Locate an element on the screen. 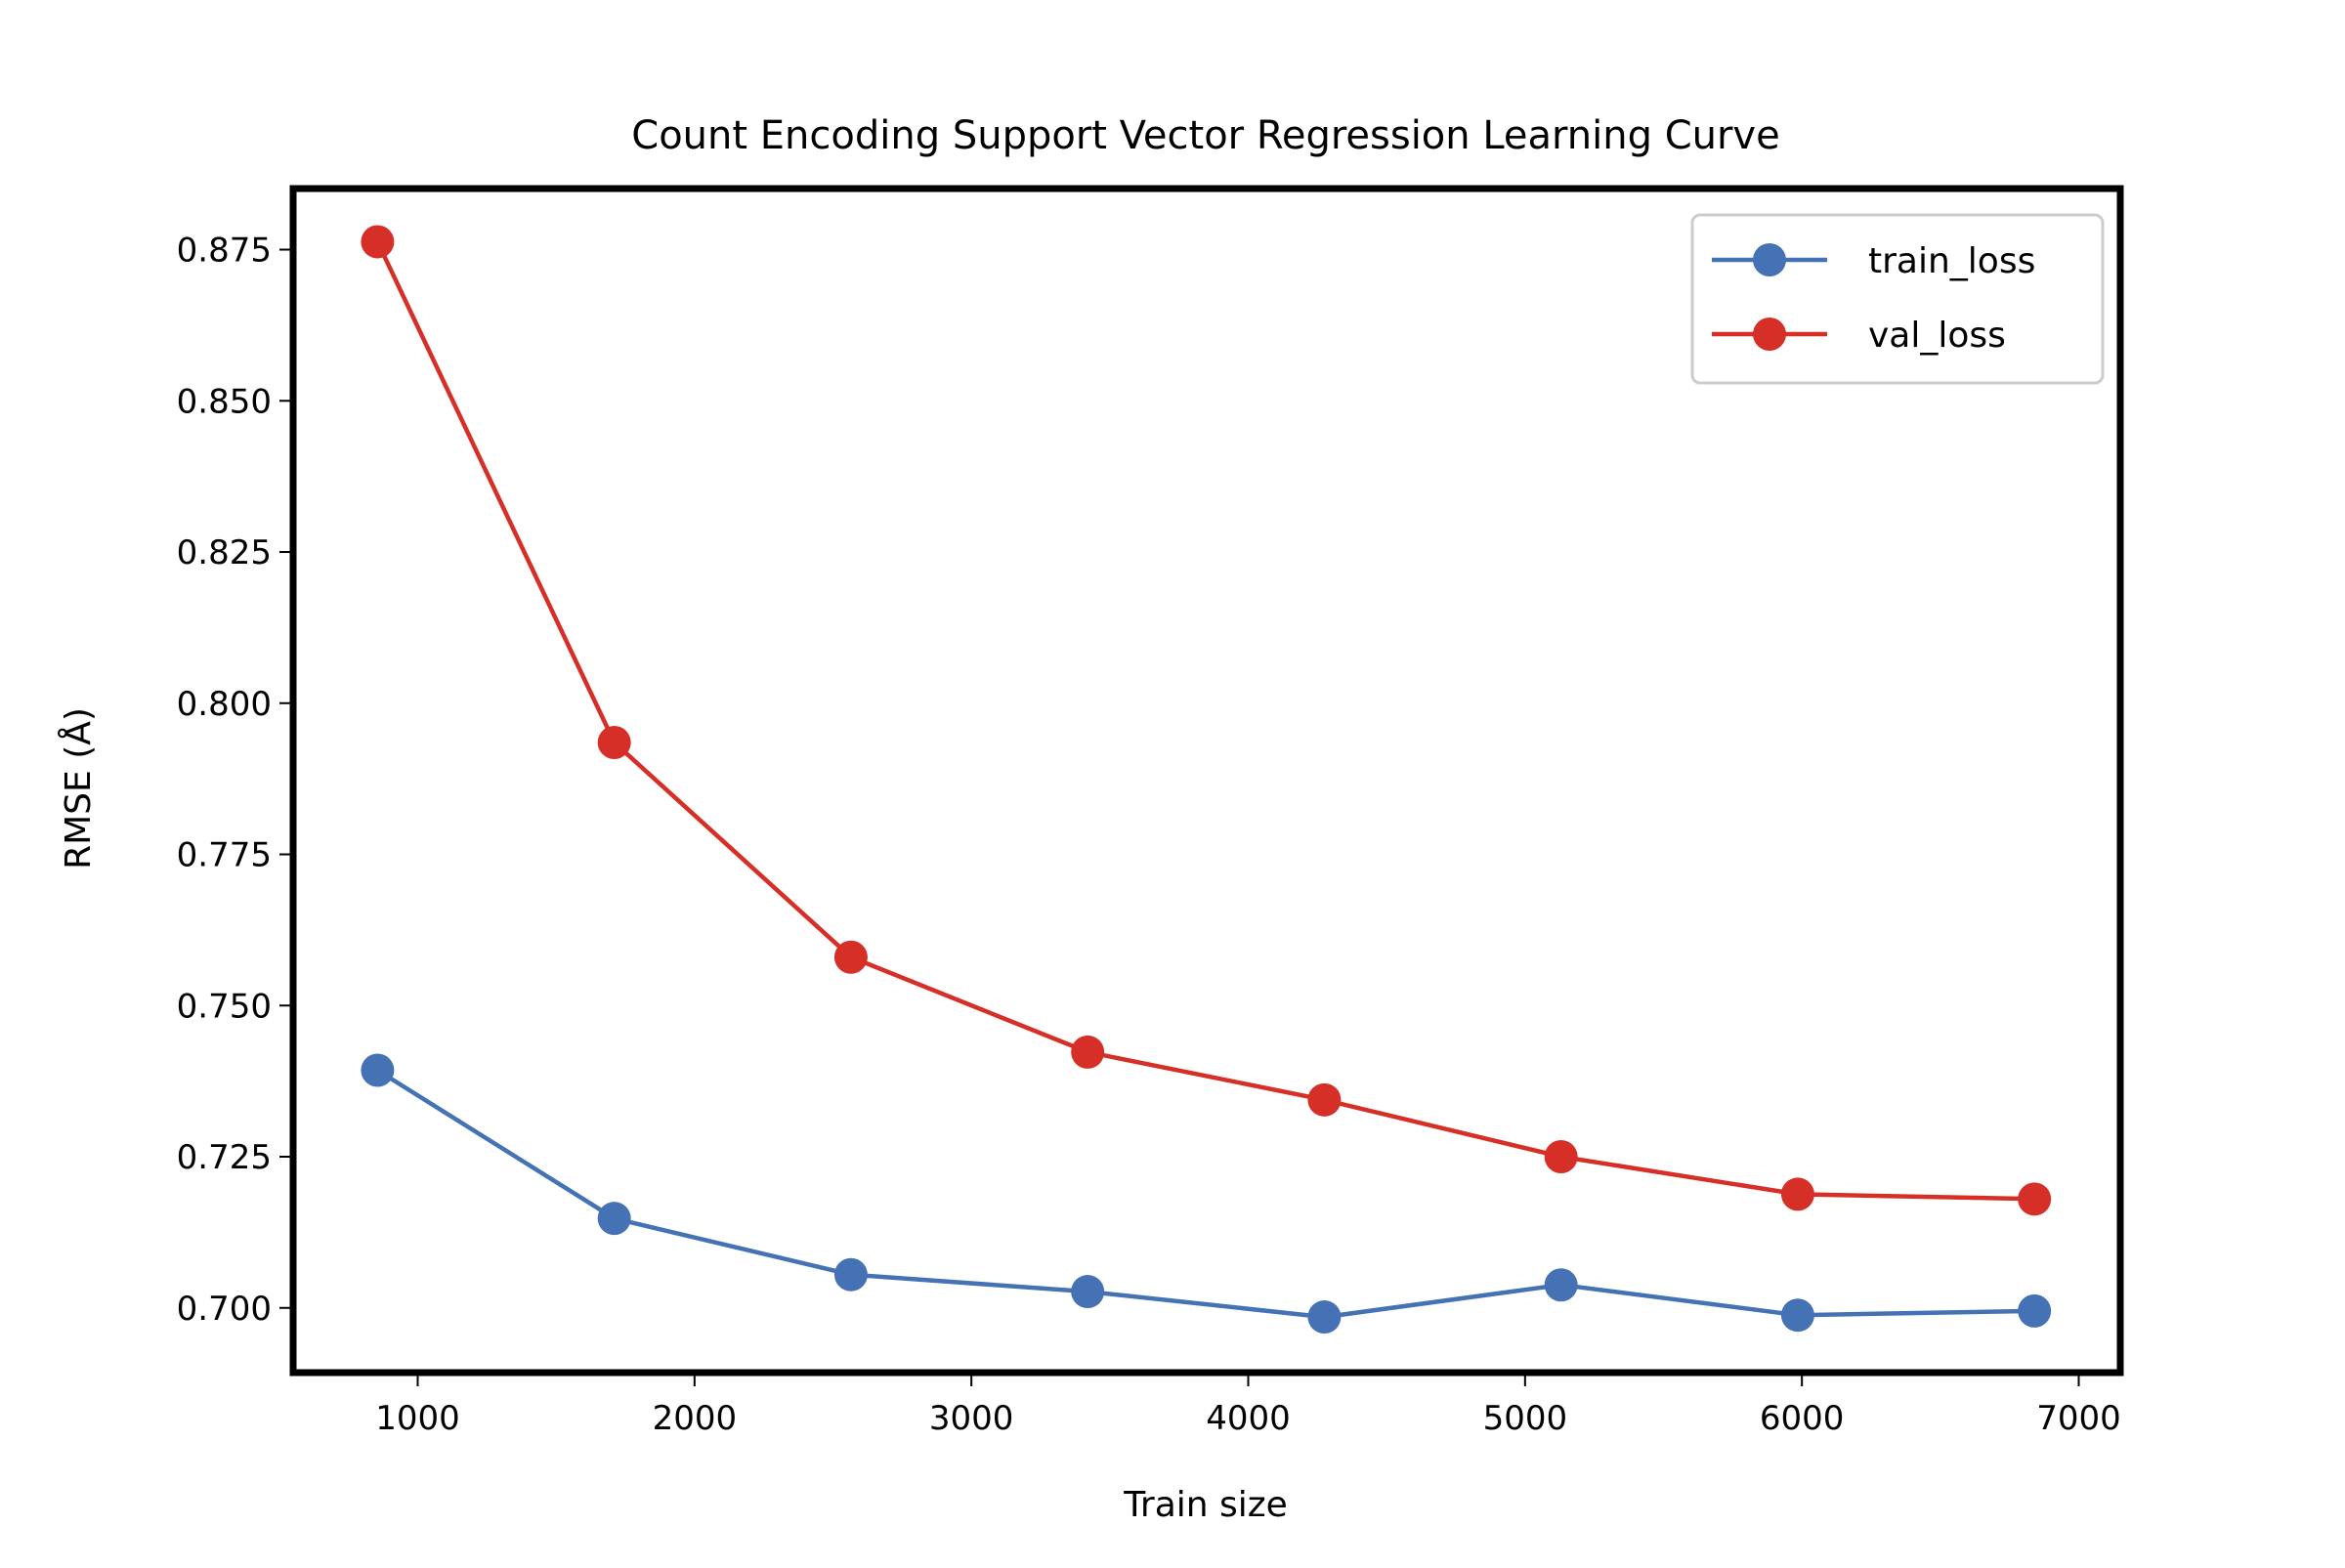  legend-box is located at coordinates (1897, 299).